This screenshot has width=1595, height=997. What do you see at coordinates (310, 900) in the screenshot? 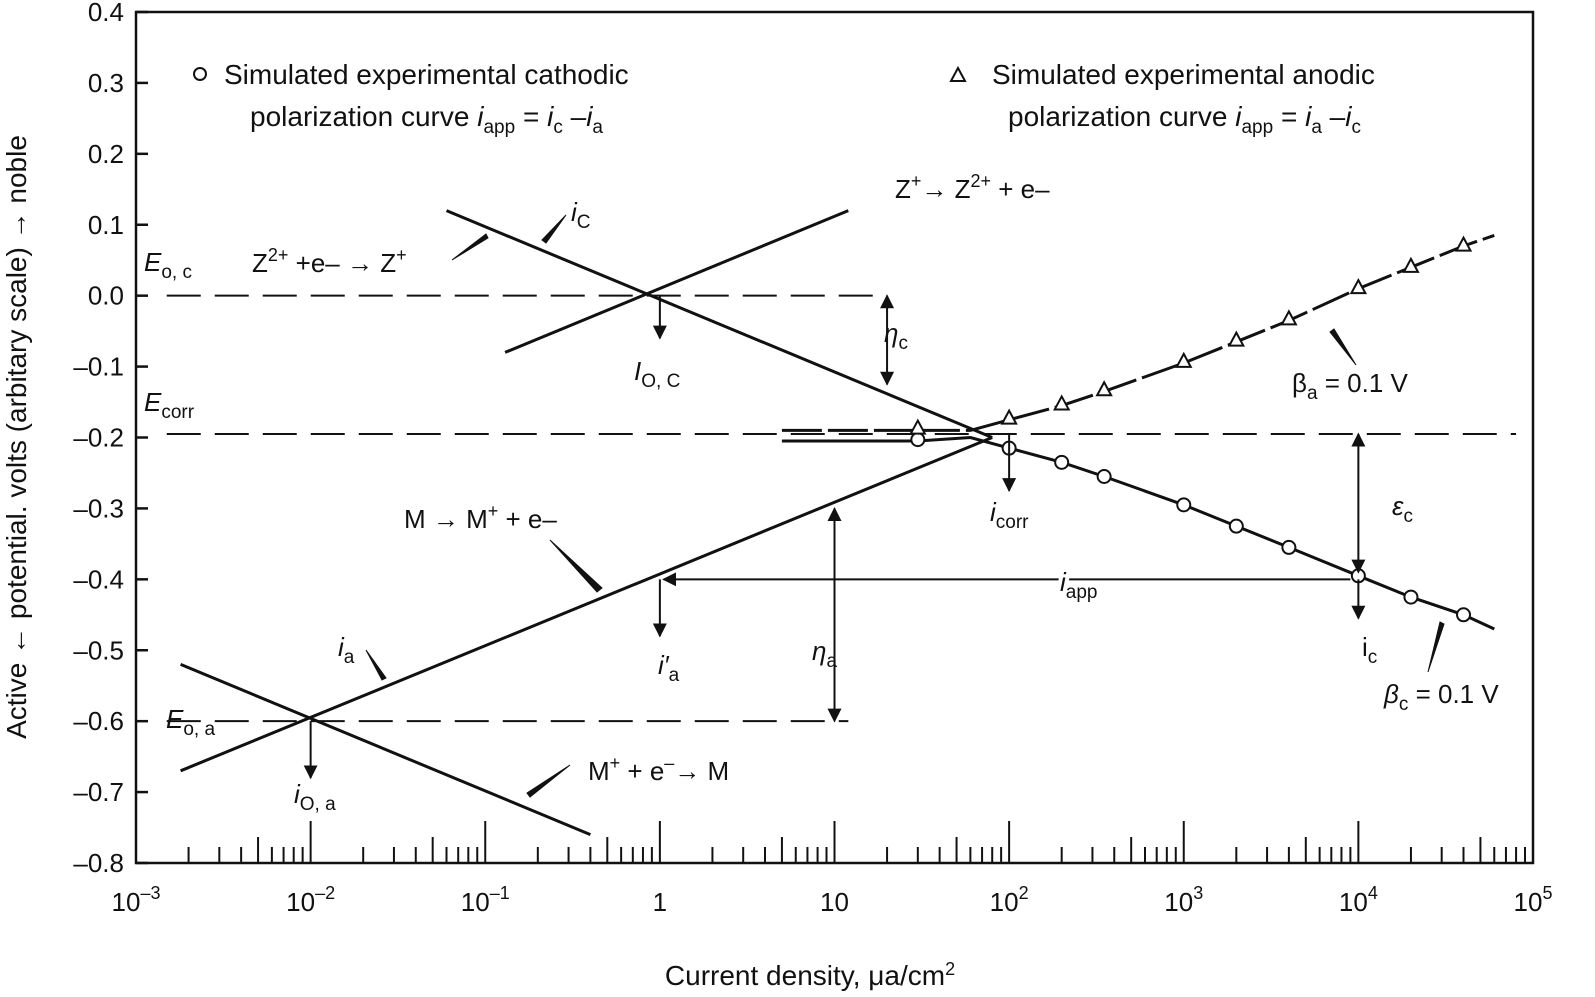
I see `x-tick-label: 10⁻²` at bounding box center [310, 900].